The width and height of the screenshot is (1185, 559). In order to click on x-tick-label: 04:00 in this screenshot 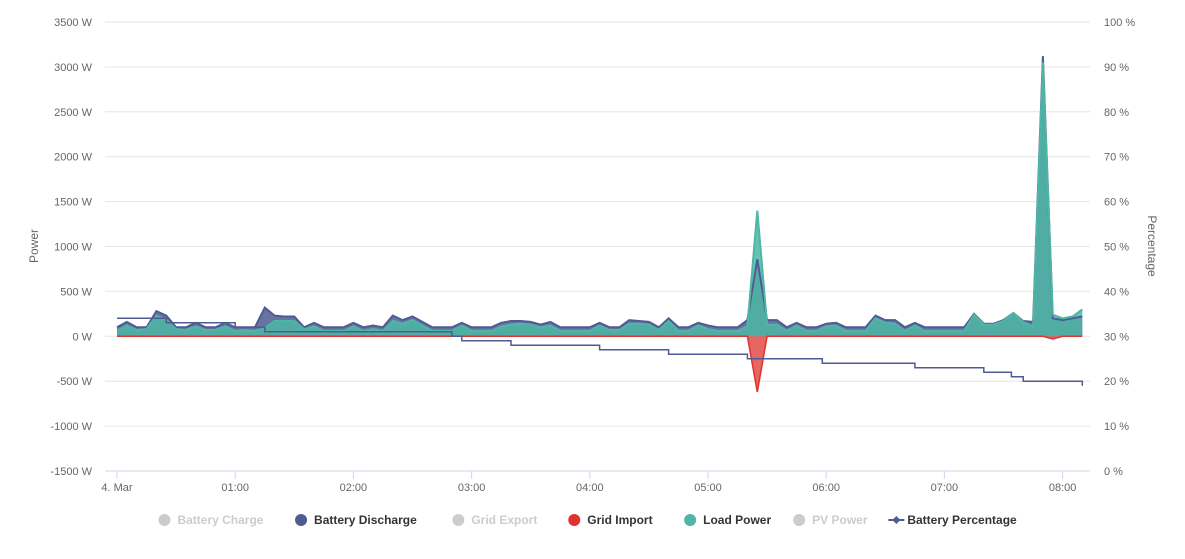, I will do `click(590, 488)`.